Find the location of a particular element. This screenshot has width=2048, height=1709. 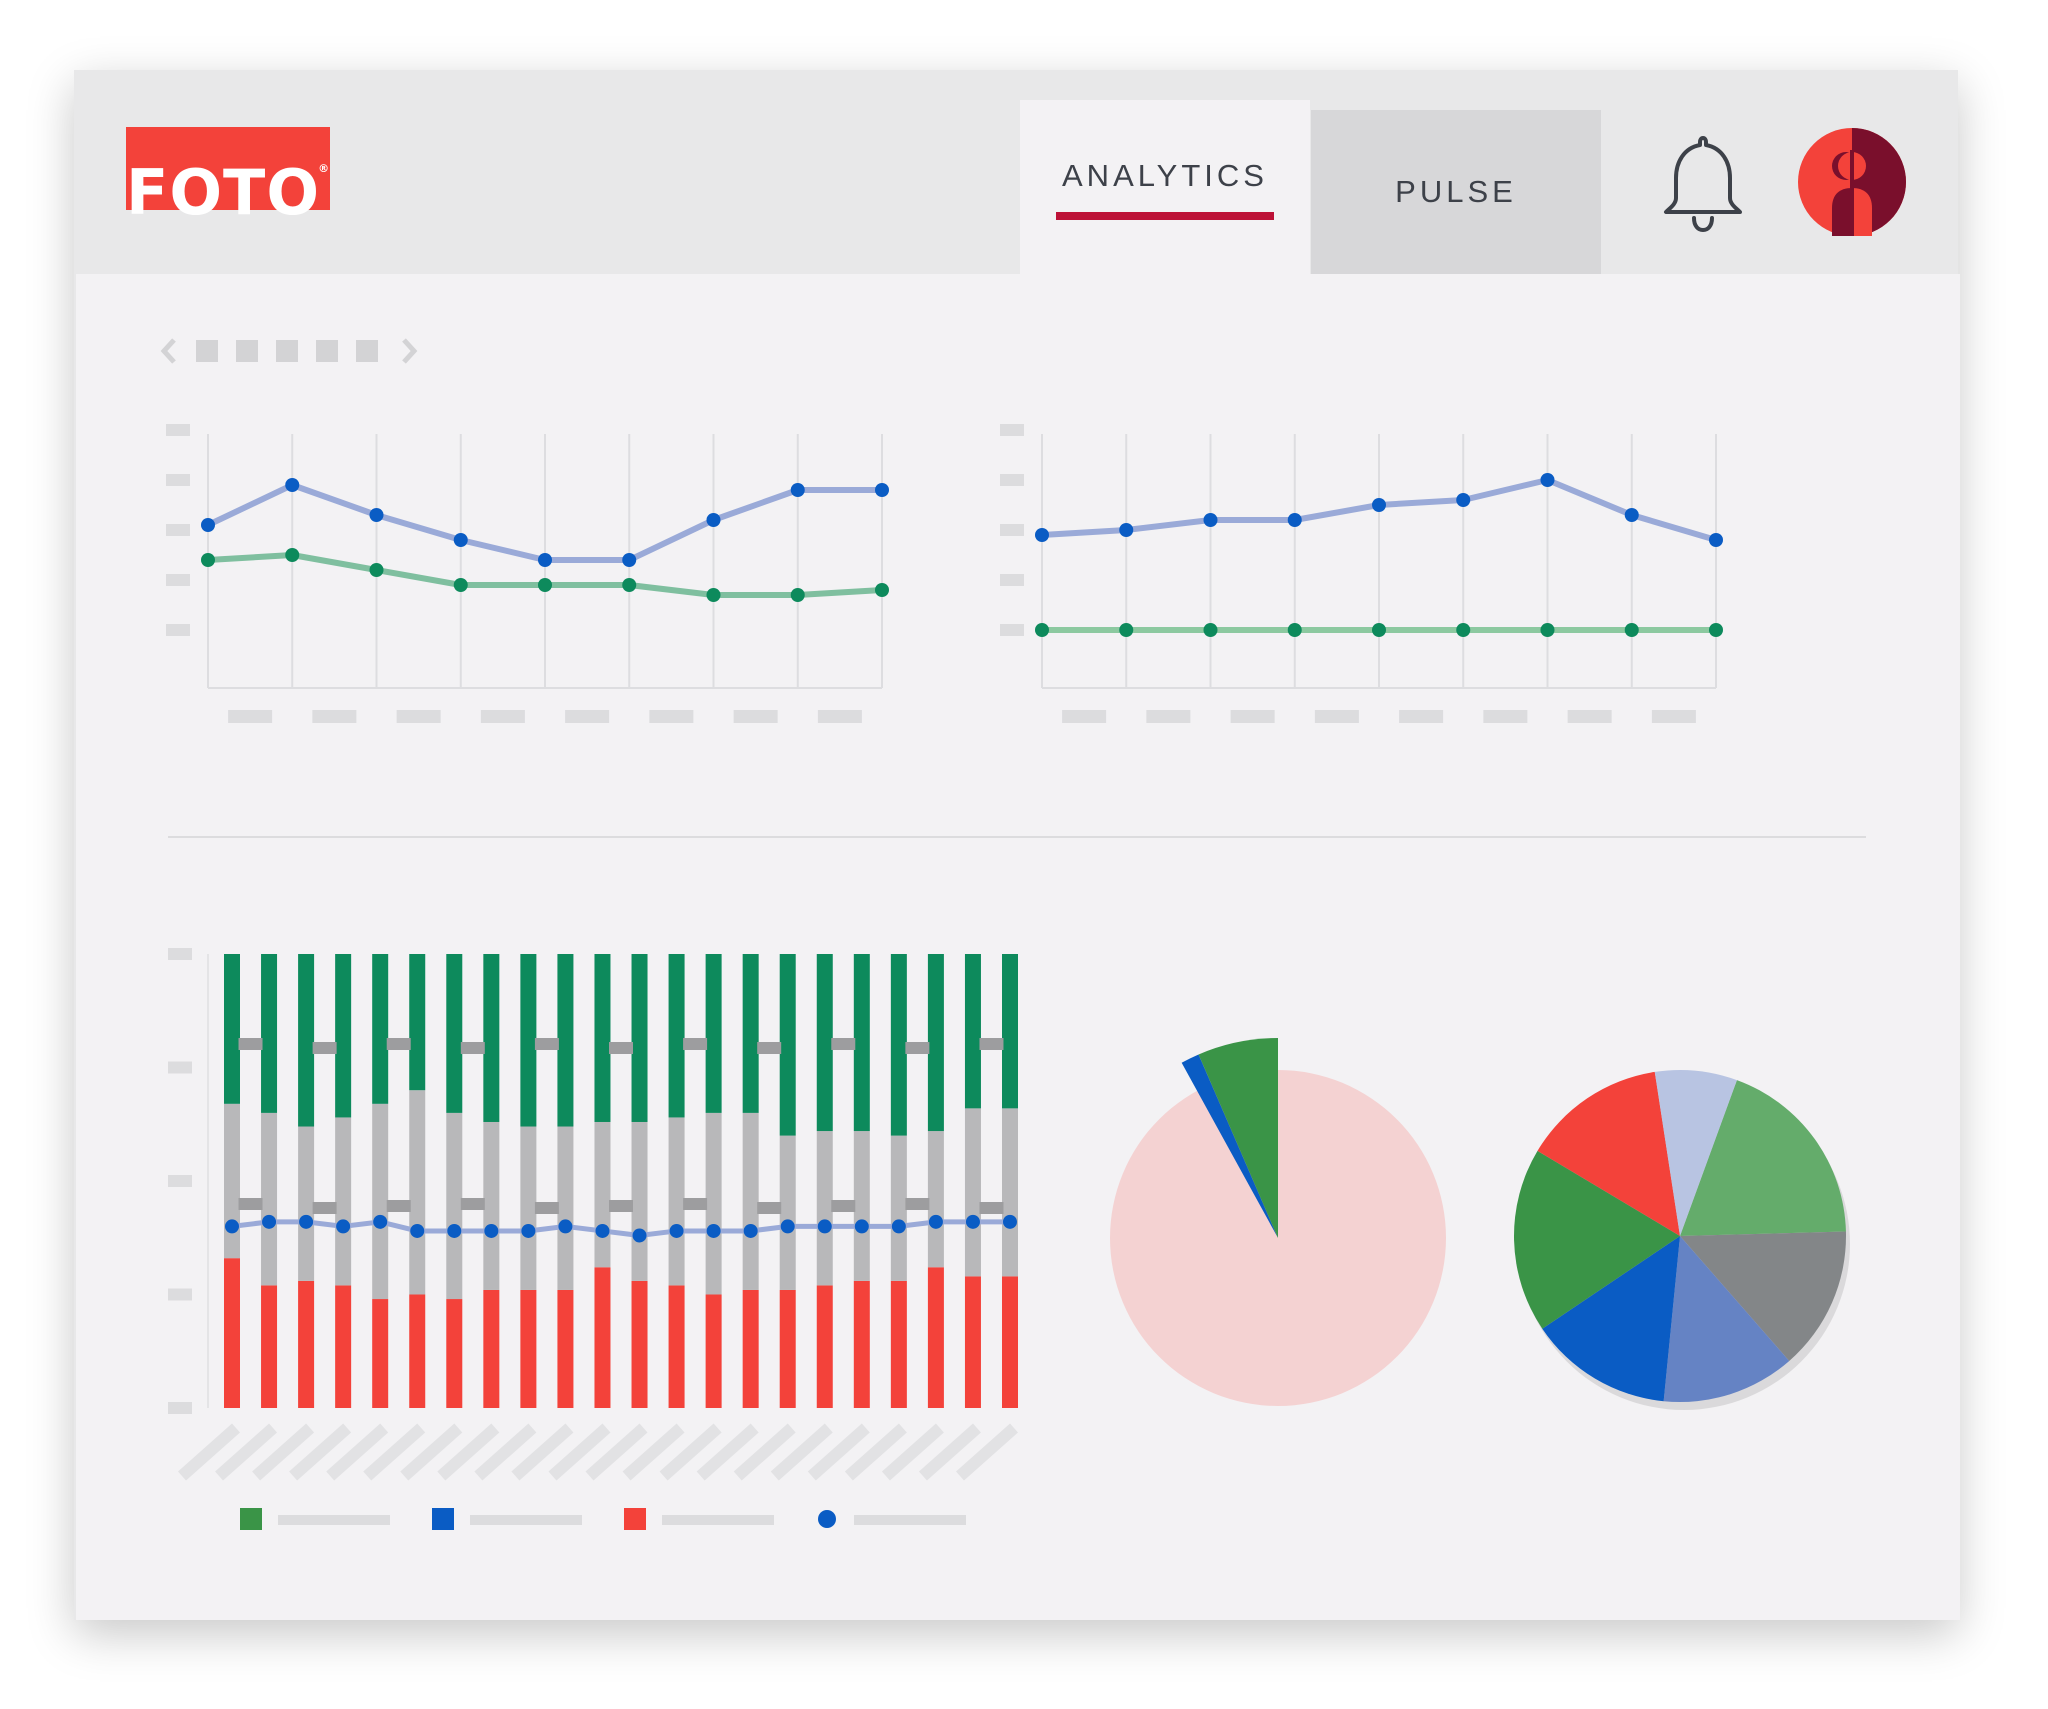

tab-pulse: PULSE is located at coordinates (1456, 192).